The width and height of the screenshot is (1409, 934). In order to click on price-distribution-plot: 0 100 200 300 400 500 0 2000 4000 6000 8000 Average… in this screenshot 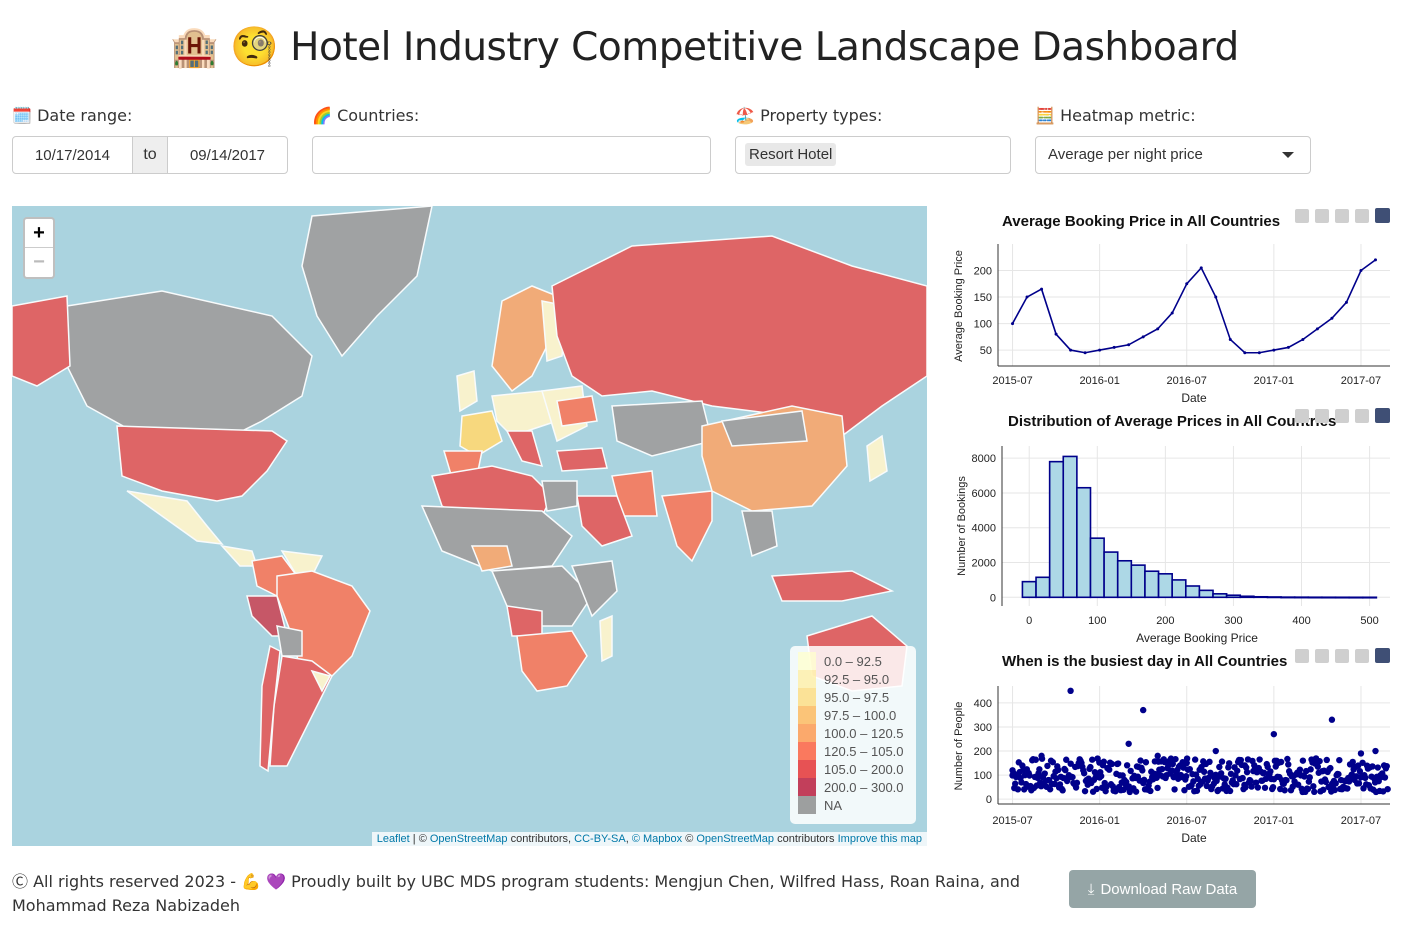, I will do `click(1173, 528)`.